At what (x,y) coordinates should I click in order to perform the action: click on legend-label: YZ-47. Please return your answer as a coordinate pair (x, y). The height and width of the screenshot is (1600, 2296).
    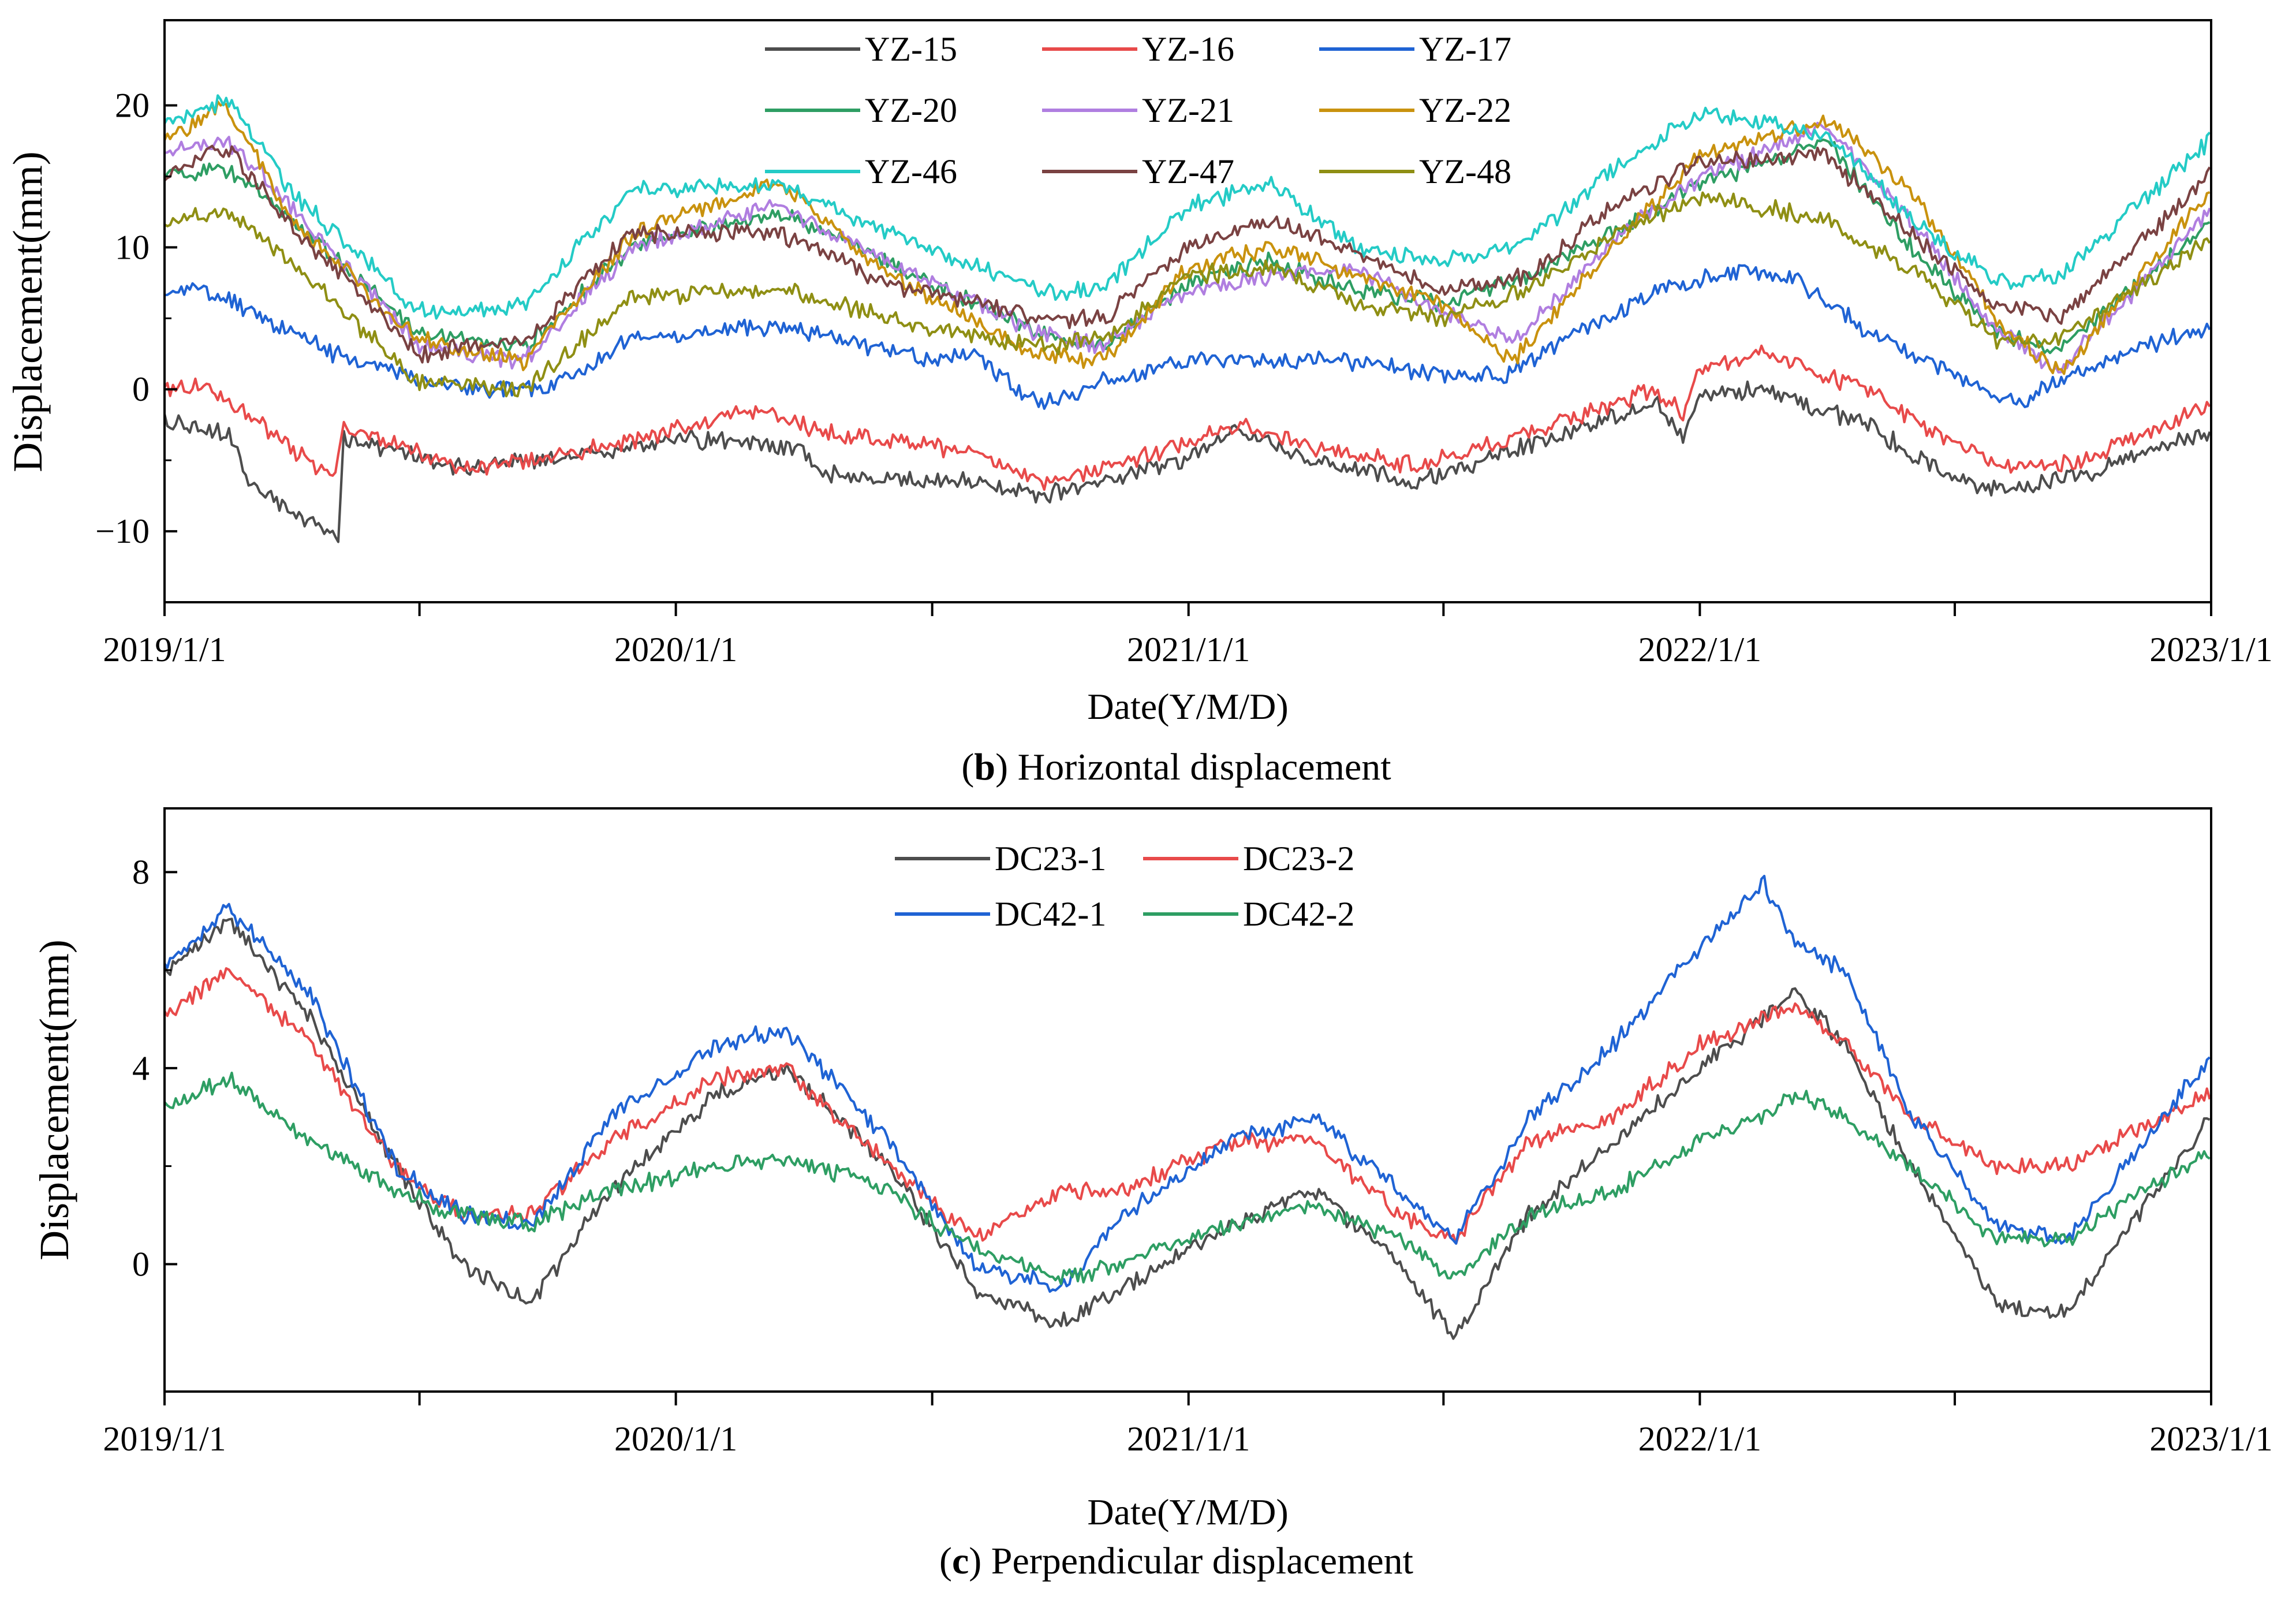
    Looking at the image, I should click on (1188, 172).